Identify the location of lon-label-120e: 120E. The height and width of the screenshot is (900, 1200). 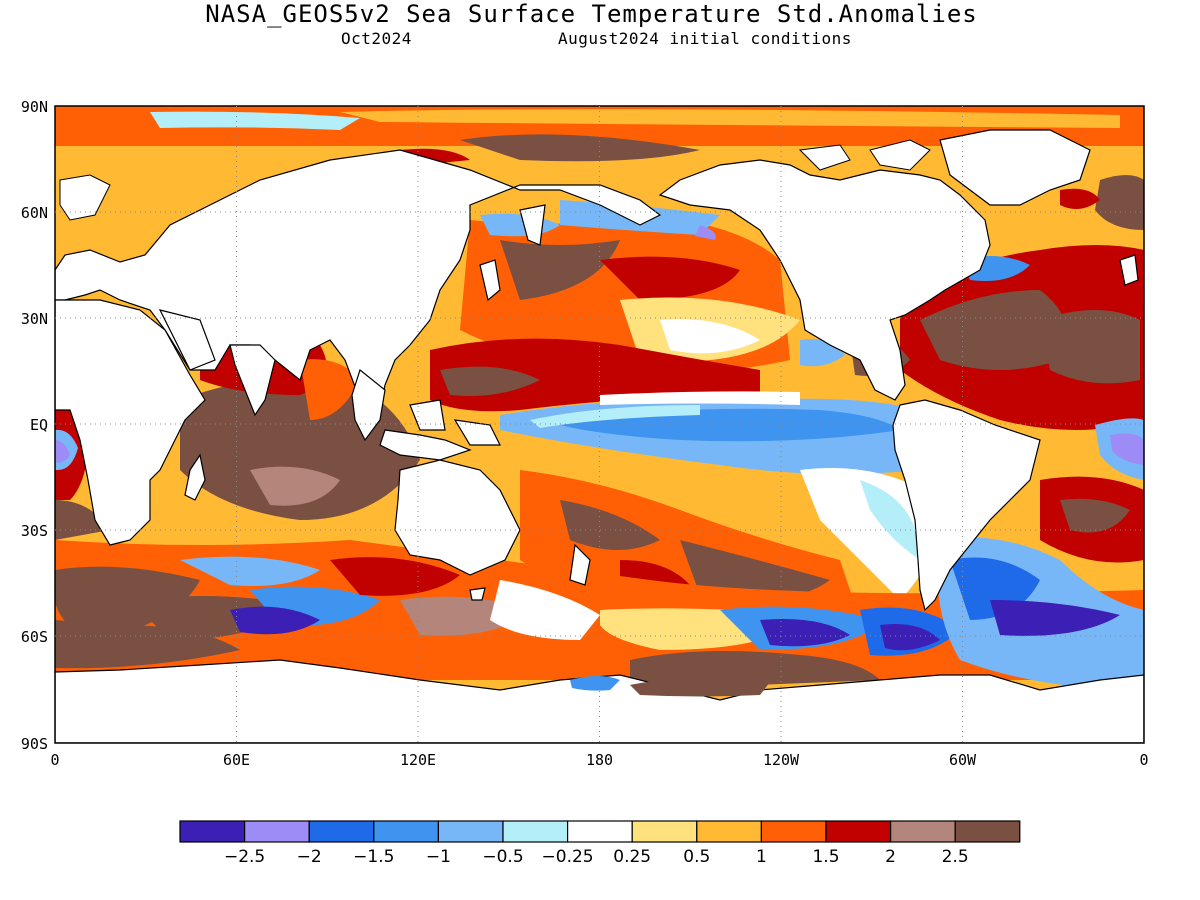
(418, 760).